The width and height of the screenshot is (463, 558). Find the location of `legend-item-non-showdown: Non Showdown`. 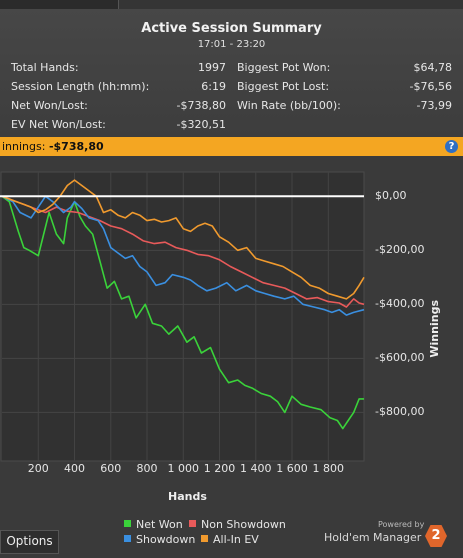

legend-item-non-showdown: Non Showdown is located at coordinates (237, 524).